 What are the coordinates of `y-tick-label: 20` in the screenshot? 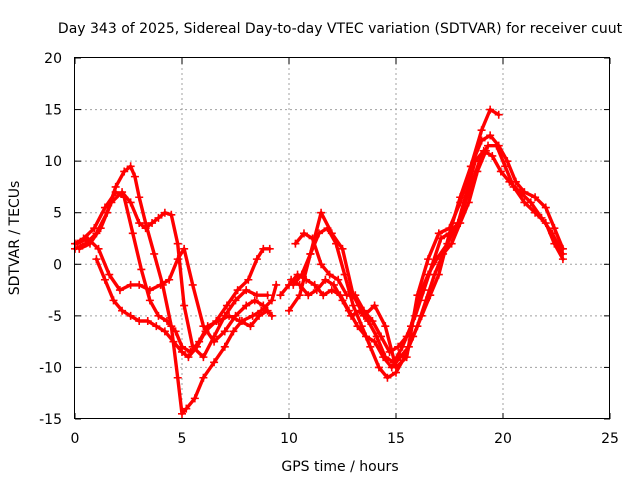 It's located at (53, 59).